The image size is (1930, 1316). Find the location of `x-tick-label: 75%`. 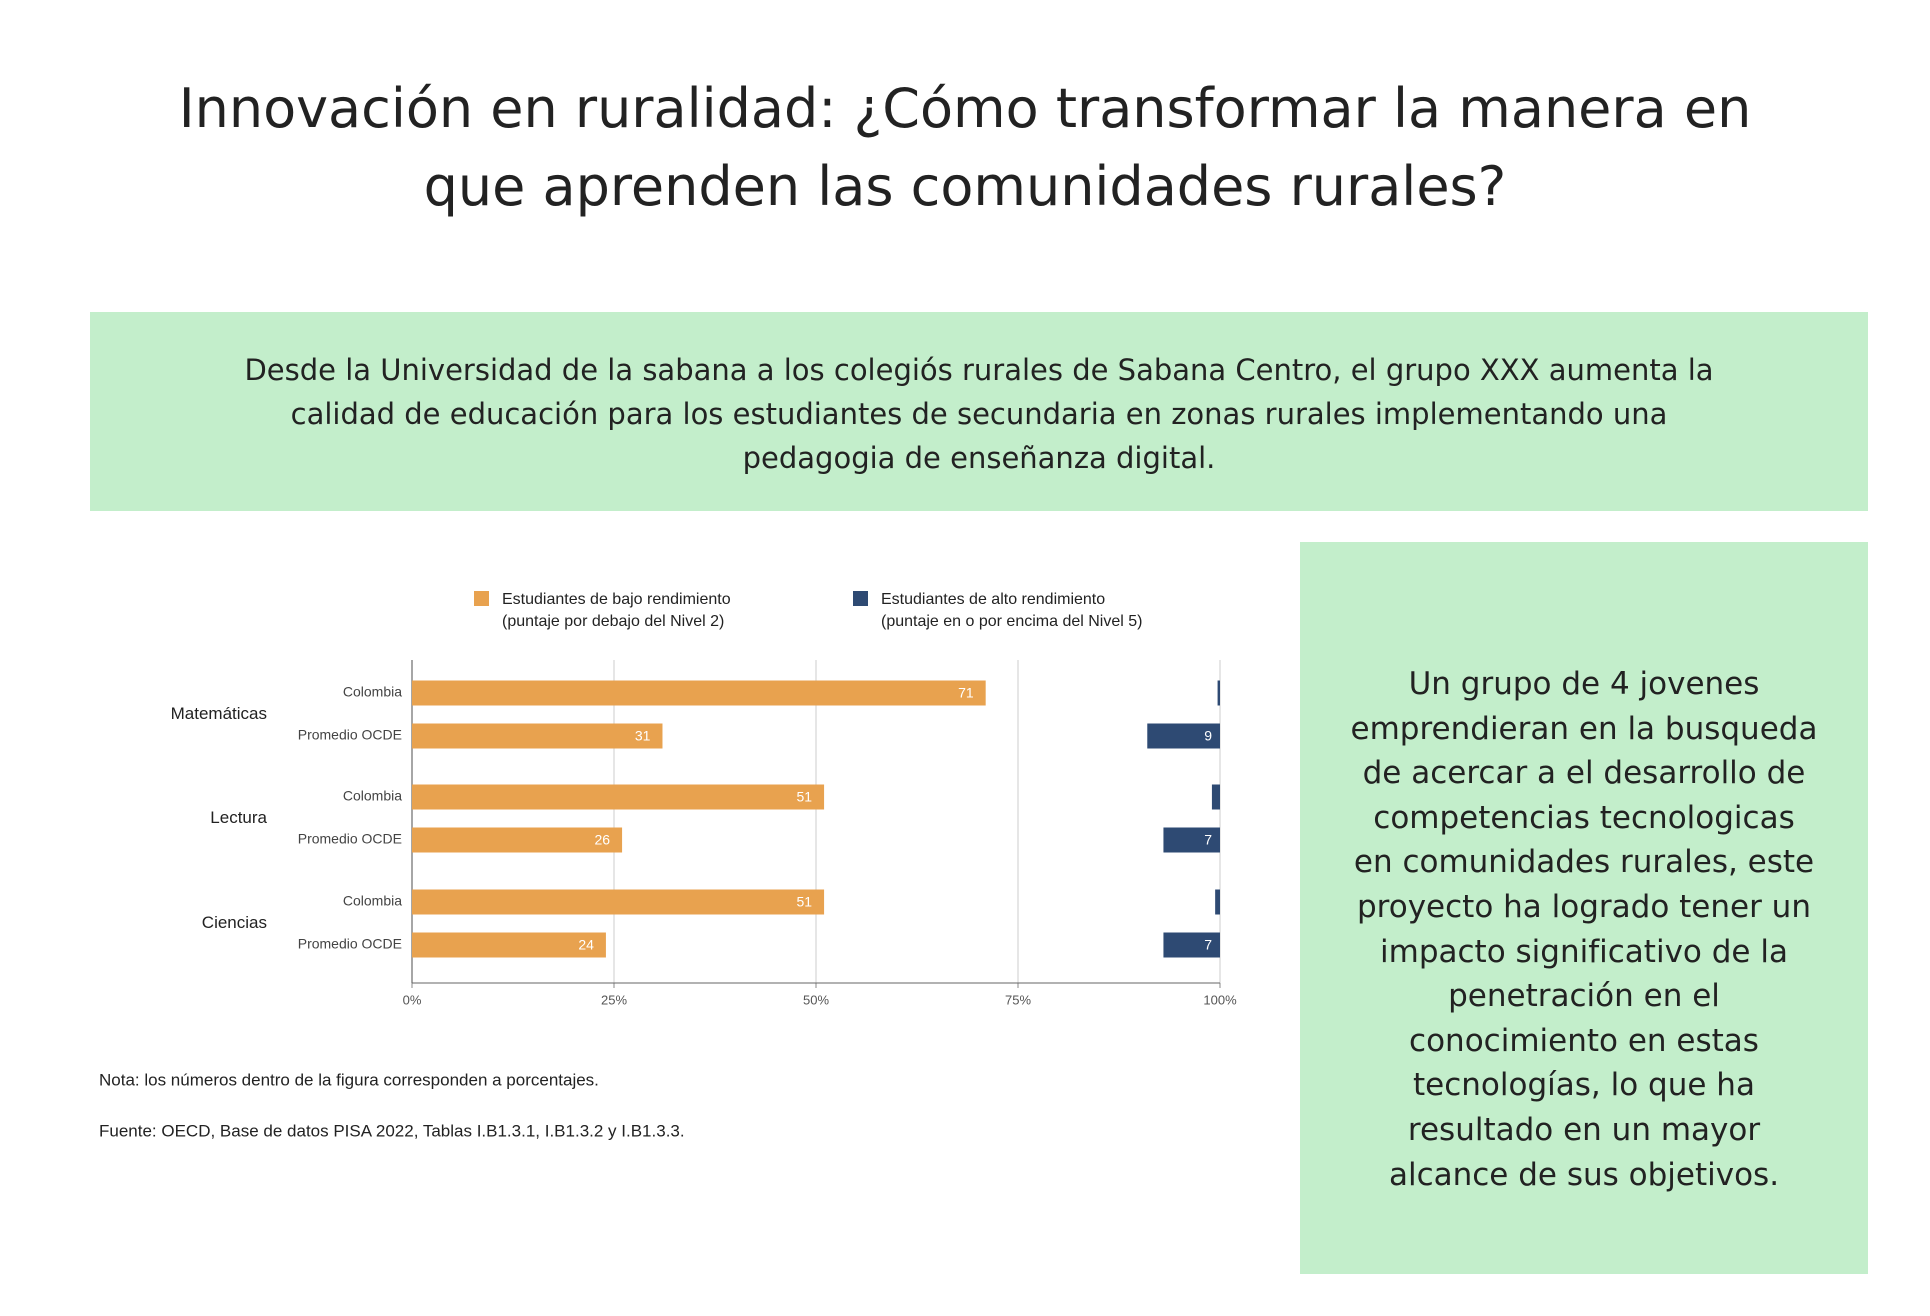

x-tick-label: 75% is located at coordinates (1018, 999).